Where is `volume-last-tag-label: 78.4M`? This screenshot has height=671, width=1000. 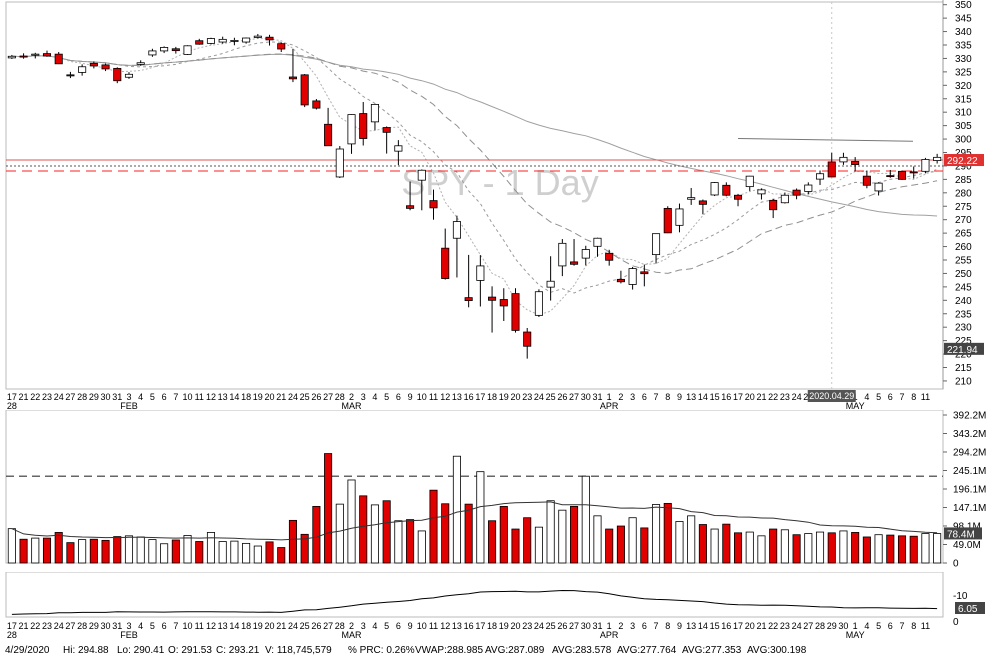 volume-last-tag-label: 78.4M is located at coordinates (961, 534).